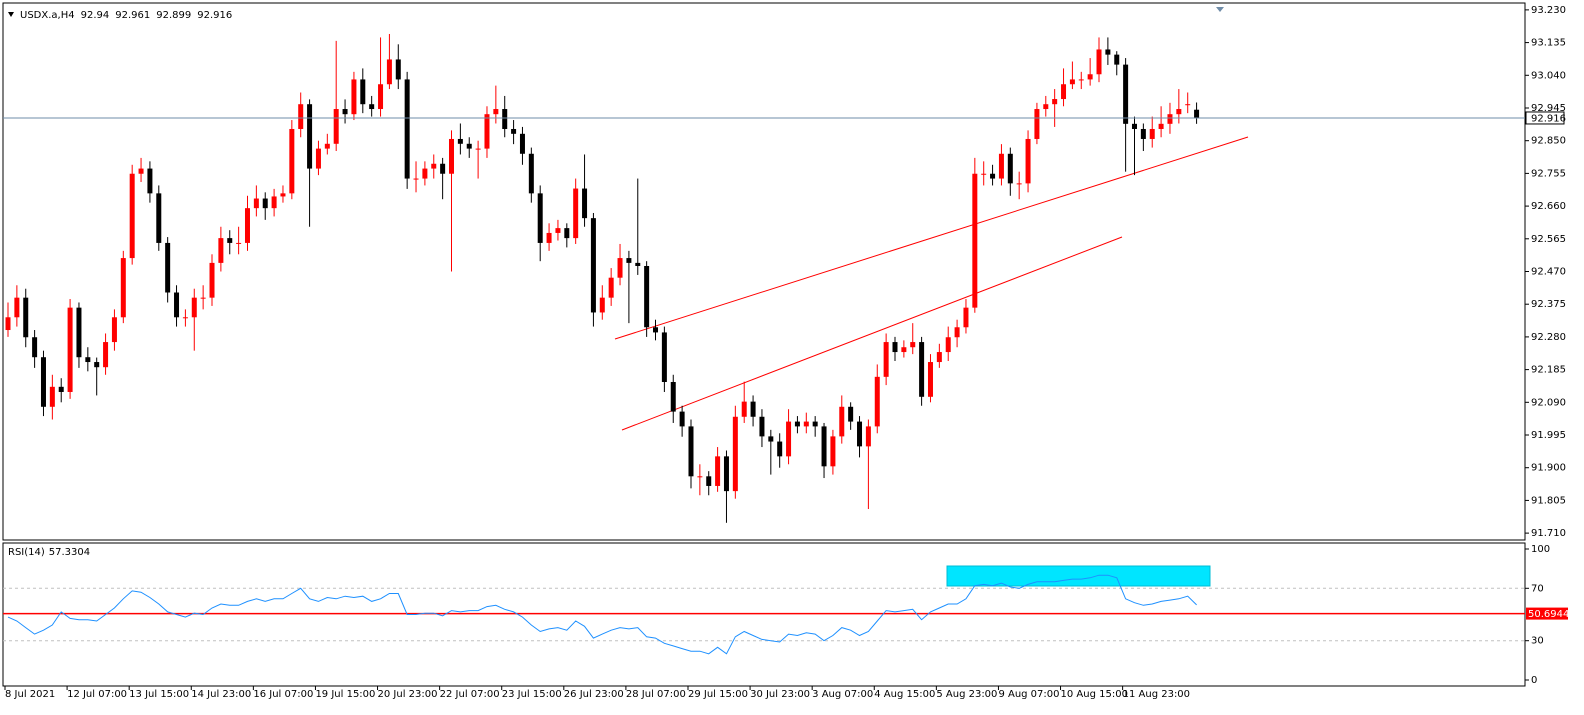 Image resolution: width=1584 pixels, height=715 pixels. What do you see at coordinates (602, 614) in the screenshot?
I see `rsi-line` at bounding box center [602, 614].